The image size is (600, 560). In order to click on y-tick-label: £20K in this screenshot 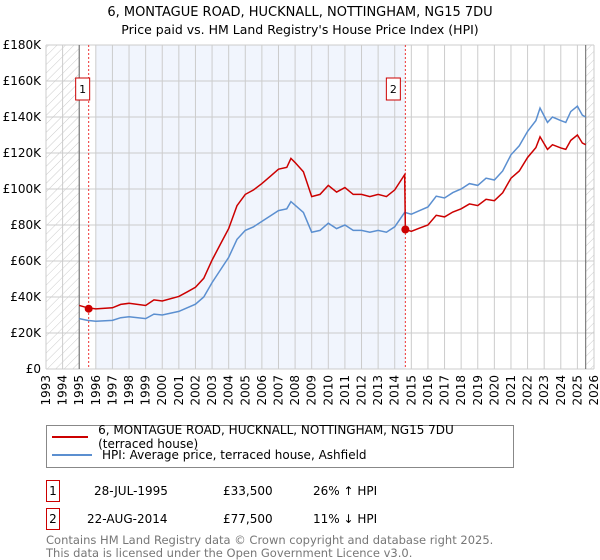, I will do `click(26, 333)`.